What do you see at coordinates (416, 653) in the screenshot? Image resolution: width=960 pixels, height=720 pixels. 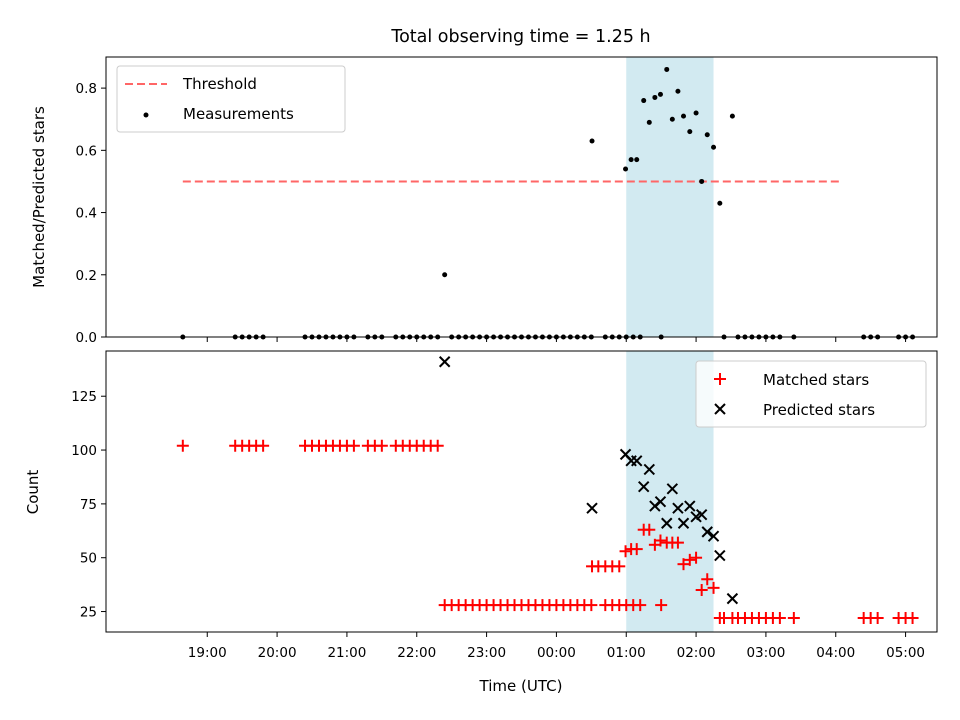 I see `x-tick-label: 22:00` at bounding box center [416, 653].